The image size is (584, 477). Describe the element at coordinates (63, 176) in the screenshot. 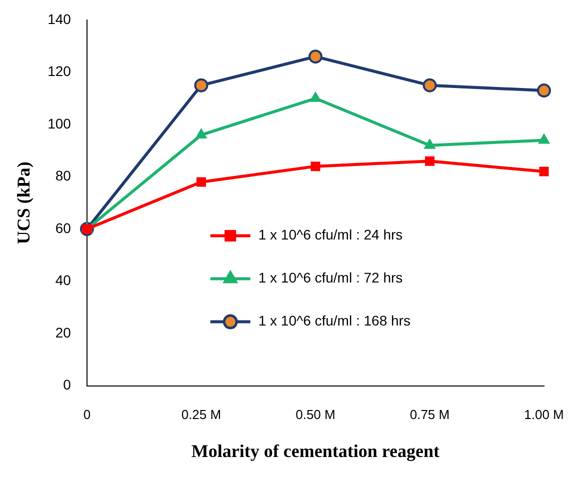

I see `y-tick-label: 80` at that location.